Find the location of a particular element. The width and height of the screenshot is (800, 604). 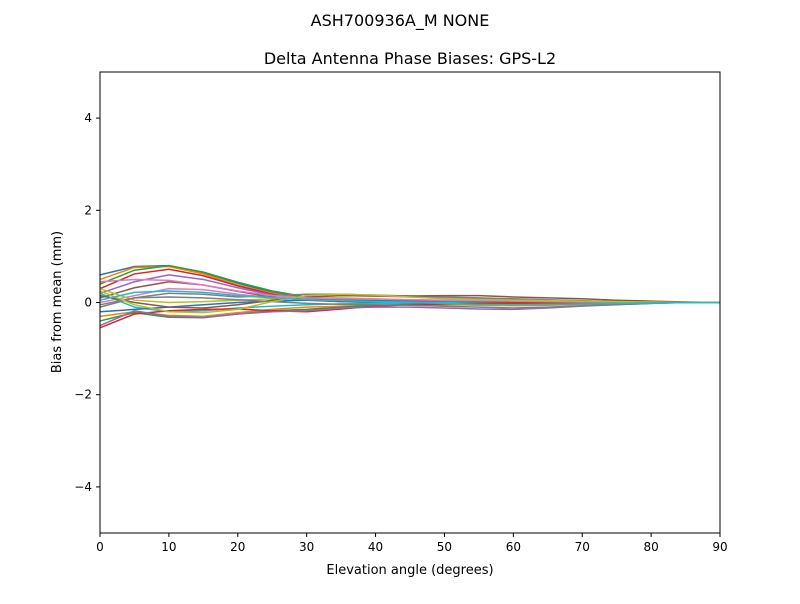

x-tick-label: 70 is located at coordinates (582, 547).